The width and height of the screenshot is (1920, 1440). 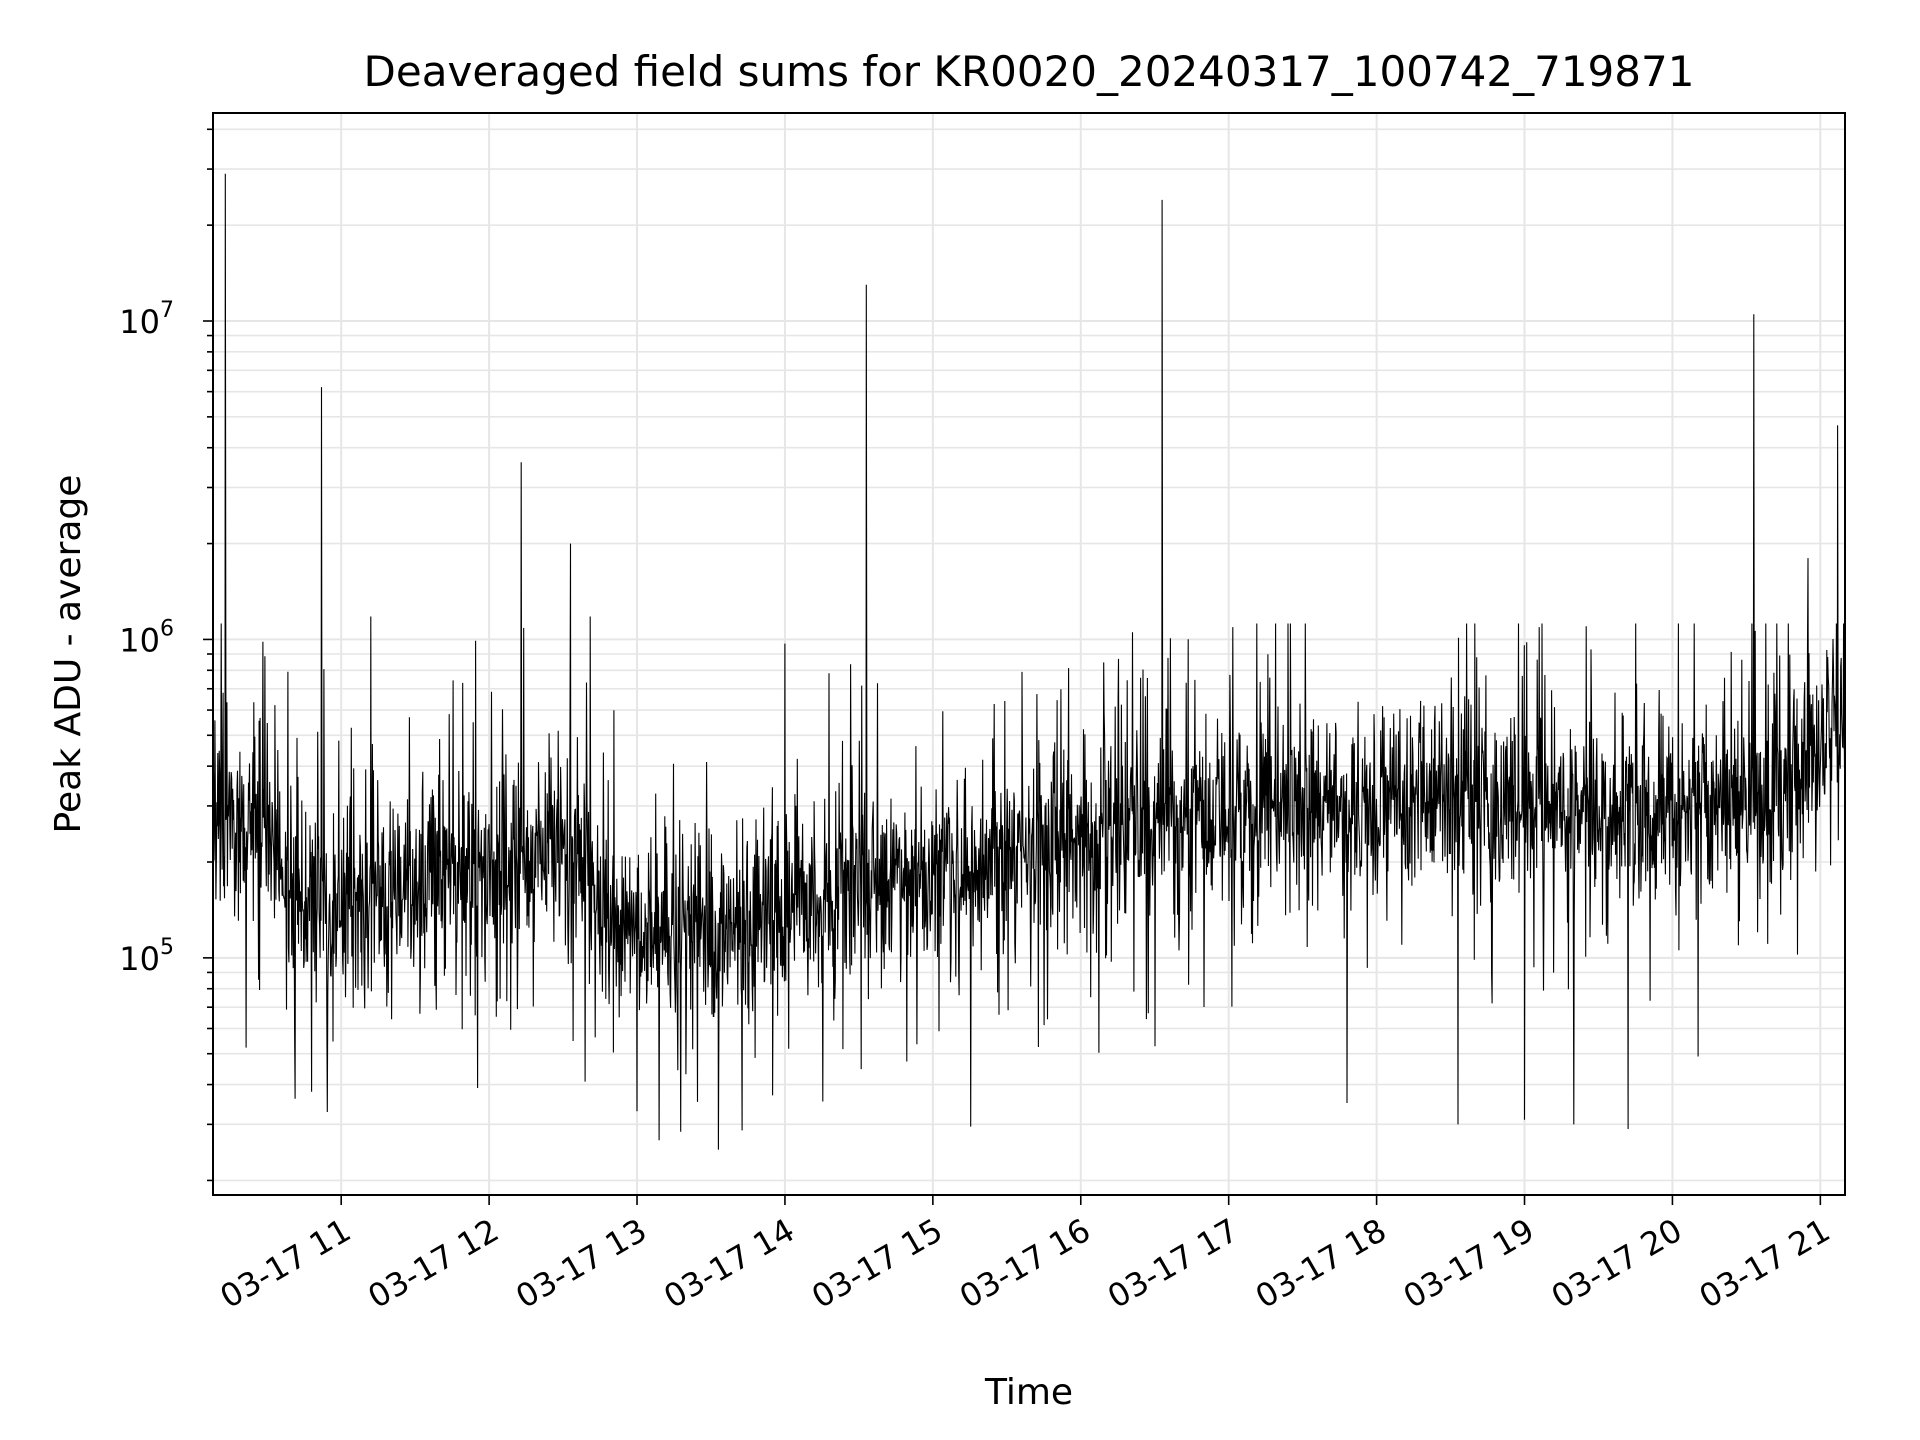 I want to click on y-axis: 10⁵ 10⁶ 10⁷, so click(x=166, y=655).